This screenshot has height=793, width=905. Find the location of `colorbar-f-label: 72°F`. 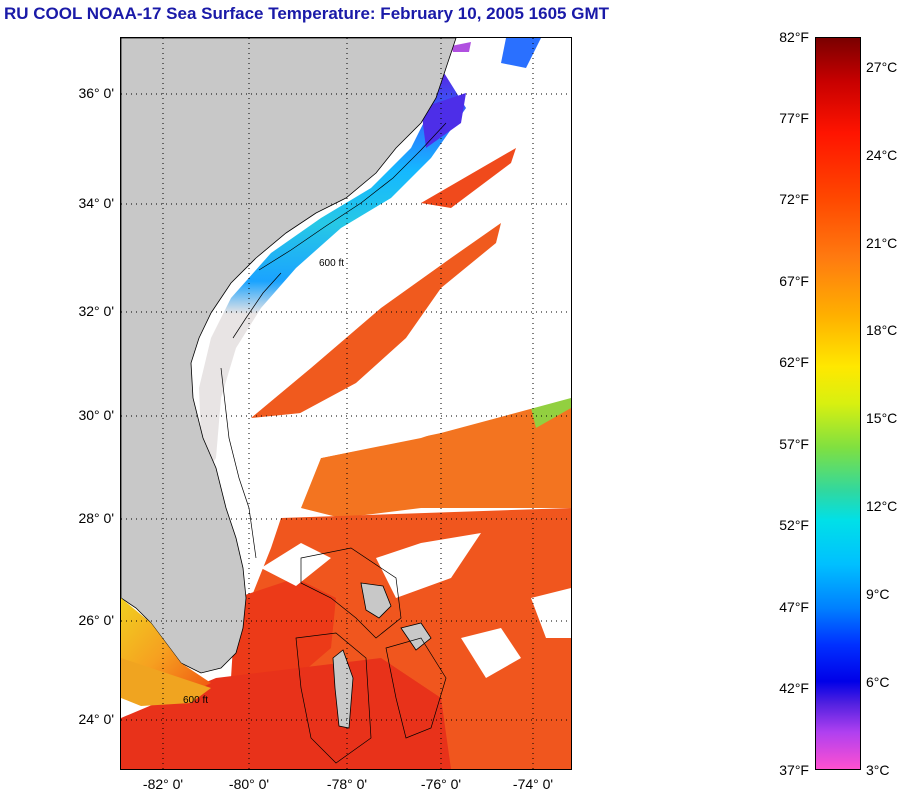

colorbar-f-label: 72°F is located at coordinates (794, 199).